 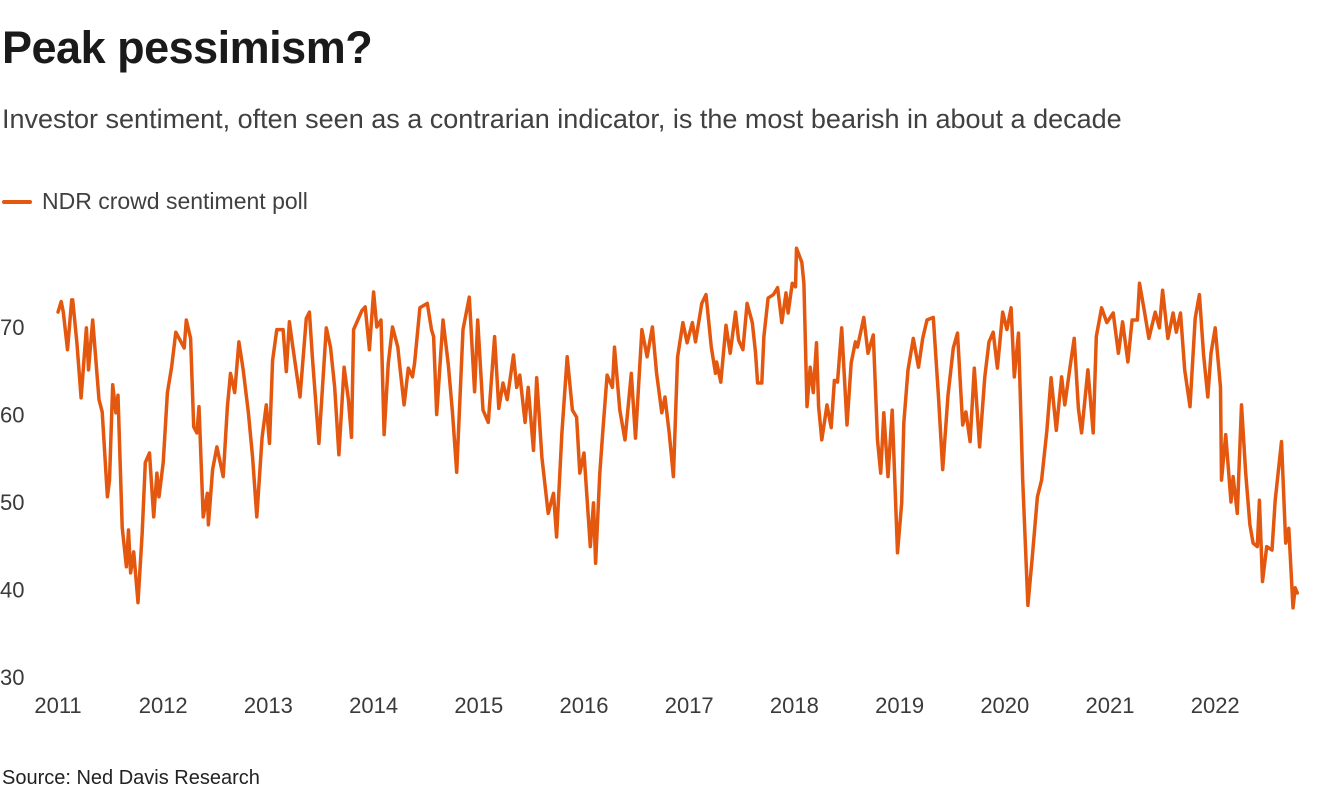 I want to click on x-tick-label: 2022, so click(x=1215, y=705).